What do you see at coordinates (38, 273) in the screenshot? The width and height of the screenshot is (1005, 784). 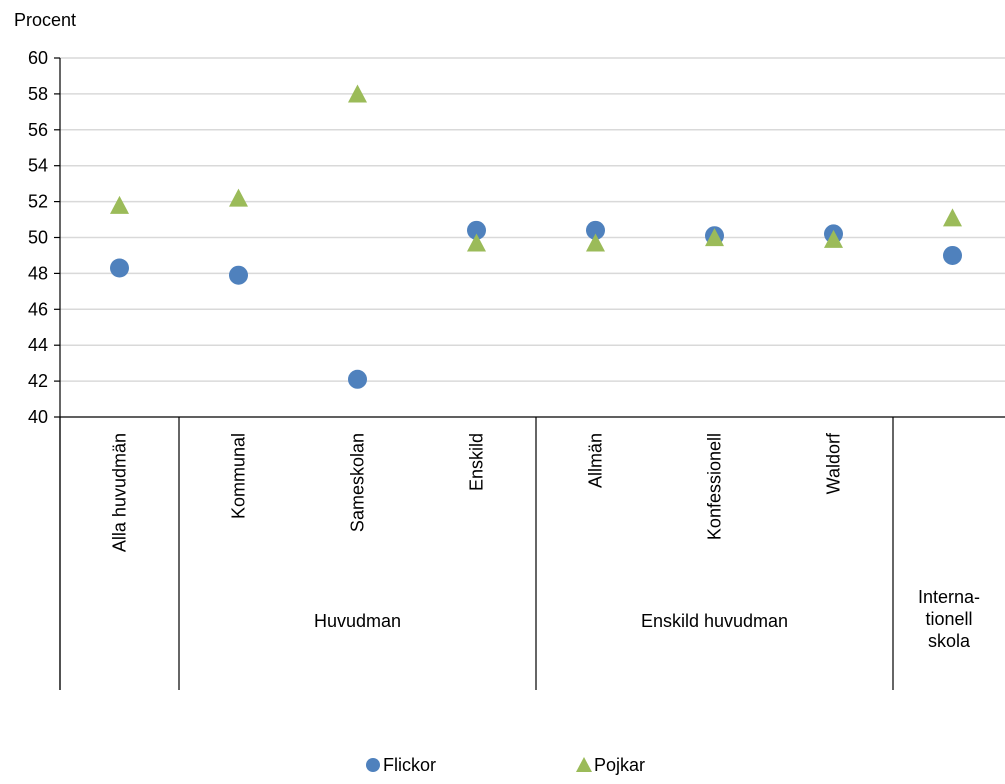 I see `y-tick-label: 48` at bounding box center [38, 273].